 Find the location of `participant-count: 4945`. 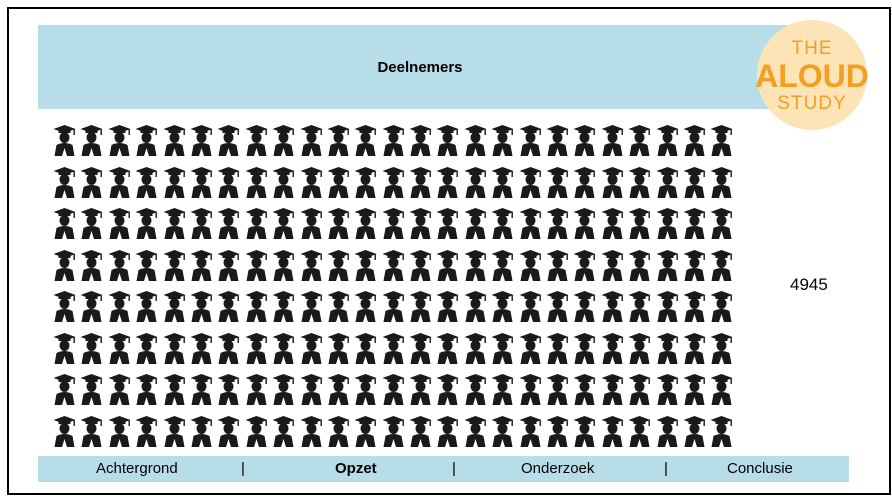

participant-count: 4945 is located at coordinates (809, 284).